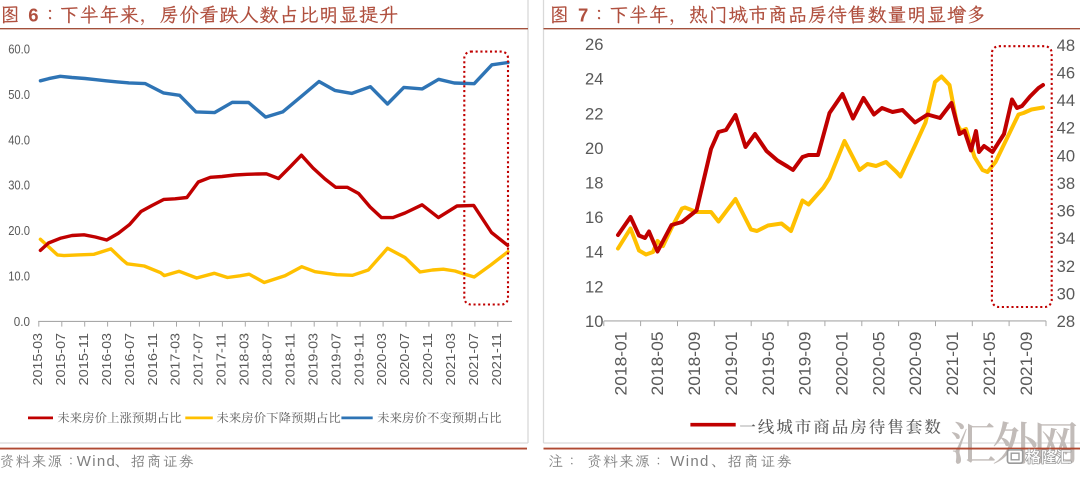  What do you see at coordinates (268, 359) in the screenshot?
I see `svg-text: 2018-07` at bounding box center [268, 359].